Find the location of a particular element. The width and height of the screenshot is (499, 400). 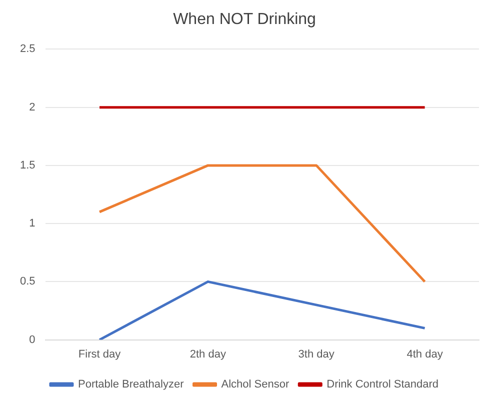

legend-label: Portable Breathalyzer is located at coordinates (131, 384).